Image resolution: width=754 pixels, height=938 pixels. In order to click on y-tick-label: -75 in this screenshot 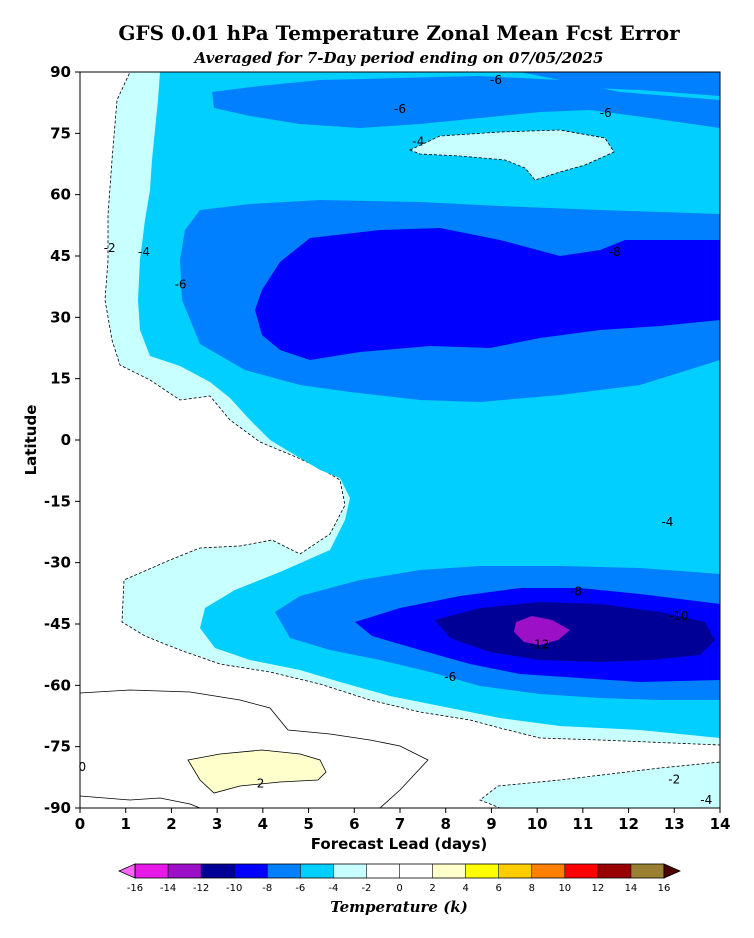, I will do `click(57, 747)`.